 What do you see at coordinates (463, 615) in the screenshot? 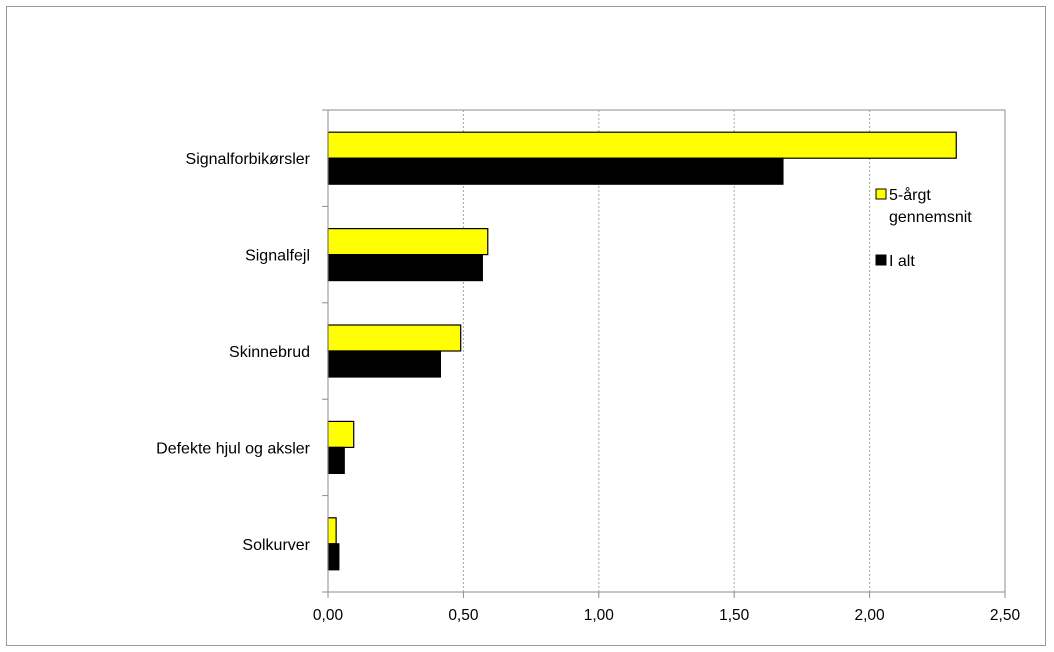
I see `x-tick-label: 0,50` at bounding box center [463, 615].